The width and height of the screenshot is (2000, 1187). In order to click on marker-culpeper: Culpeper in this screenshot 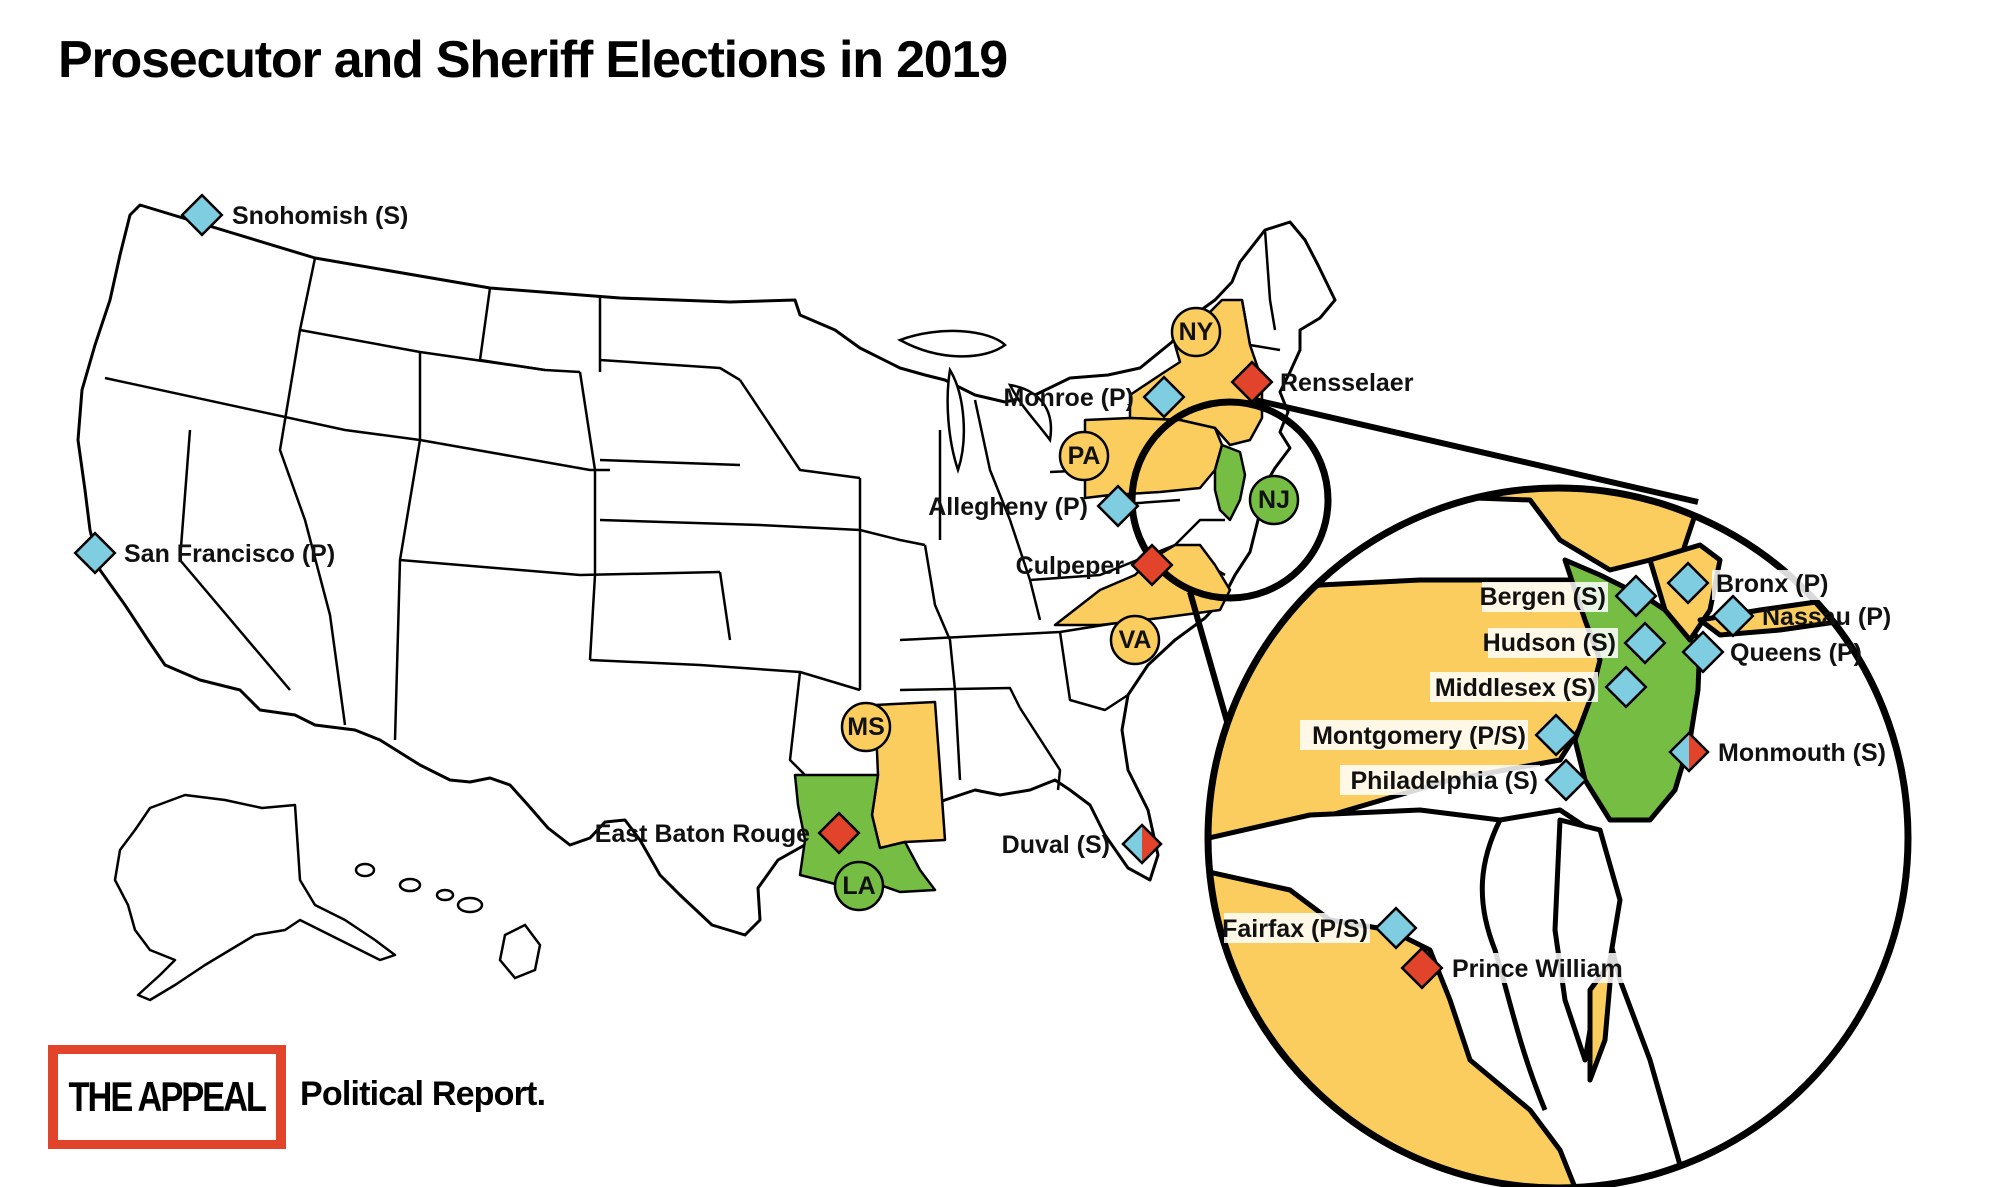, I will do `click(1095, 565)`.